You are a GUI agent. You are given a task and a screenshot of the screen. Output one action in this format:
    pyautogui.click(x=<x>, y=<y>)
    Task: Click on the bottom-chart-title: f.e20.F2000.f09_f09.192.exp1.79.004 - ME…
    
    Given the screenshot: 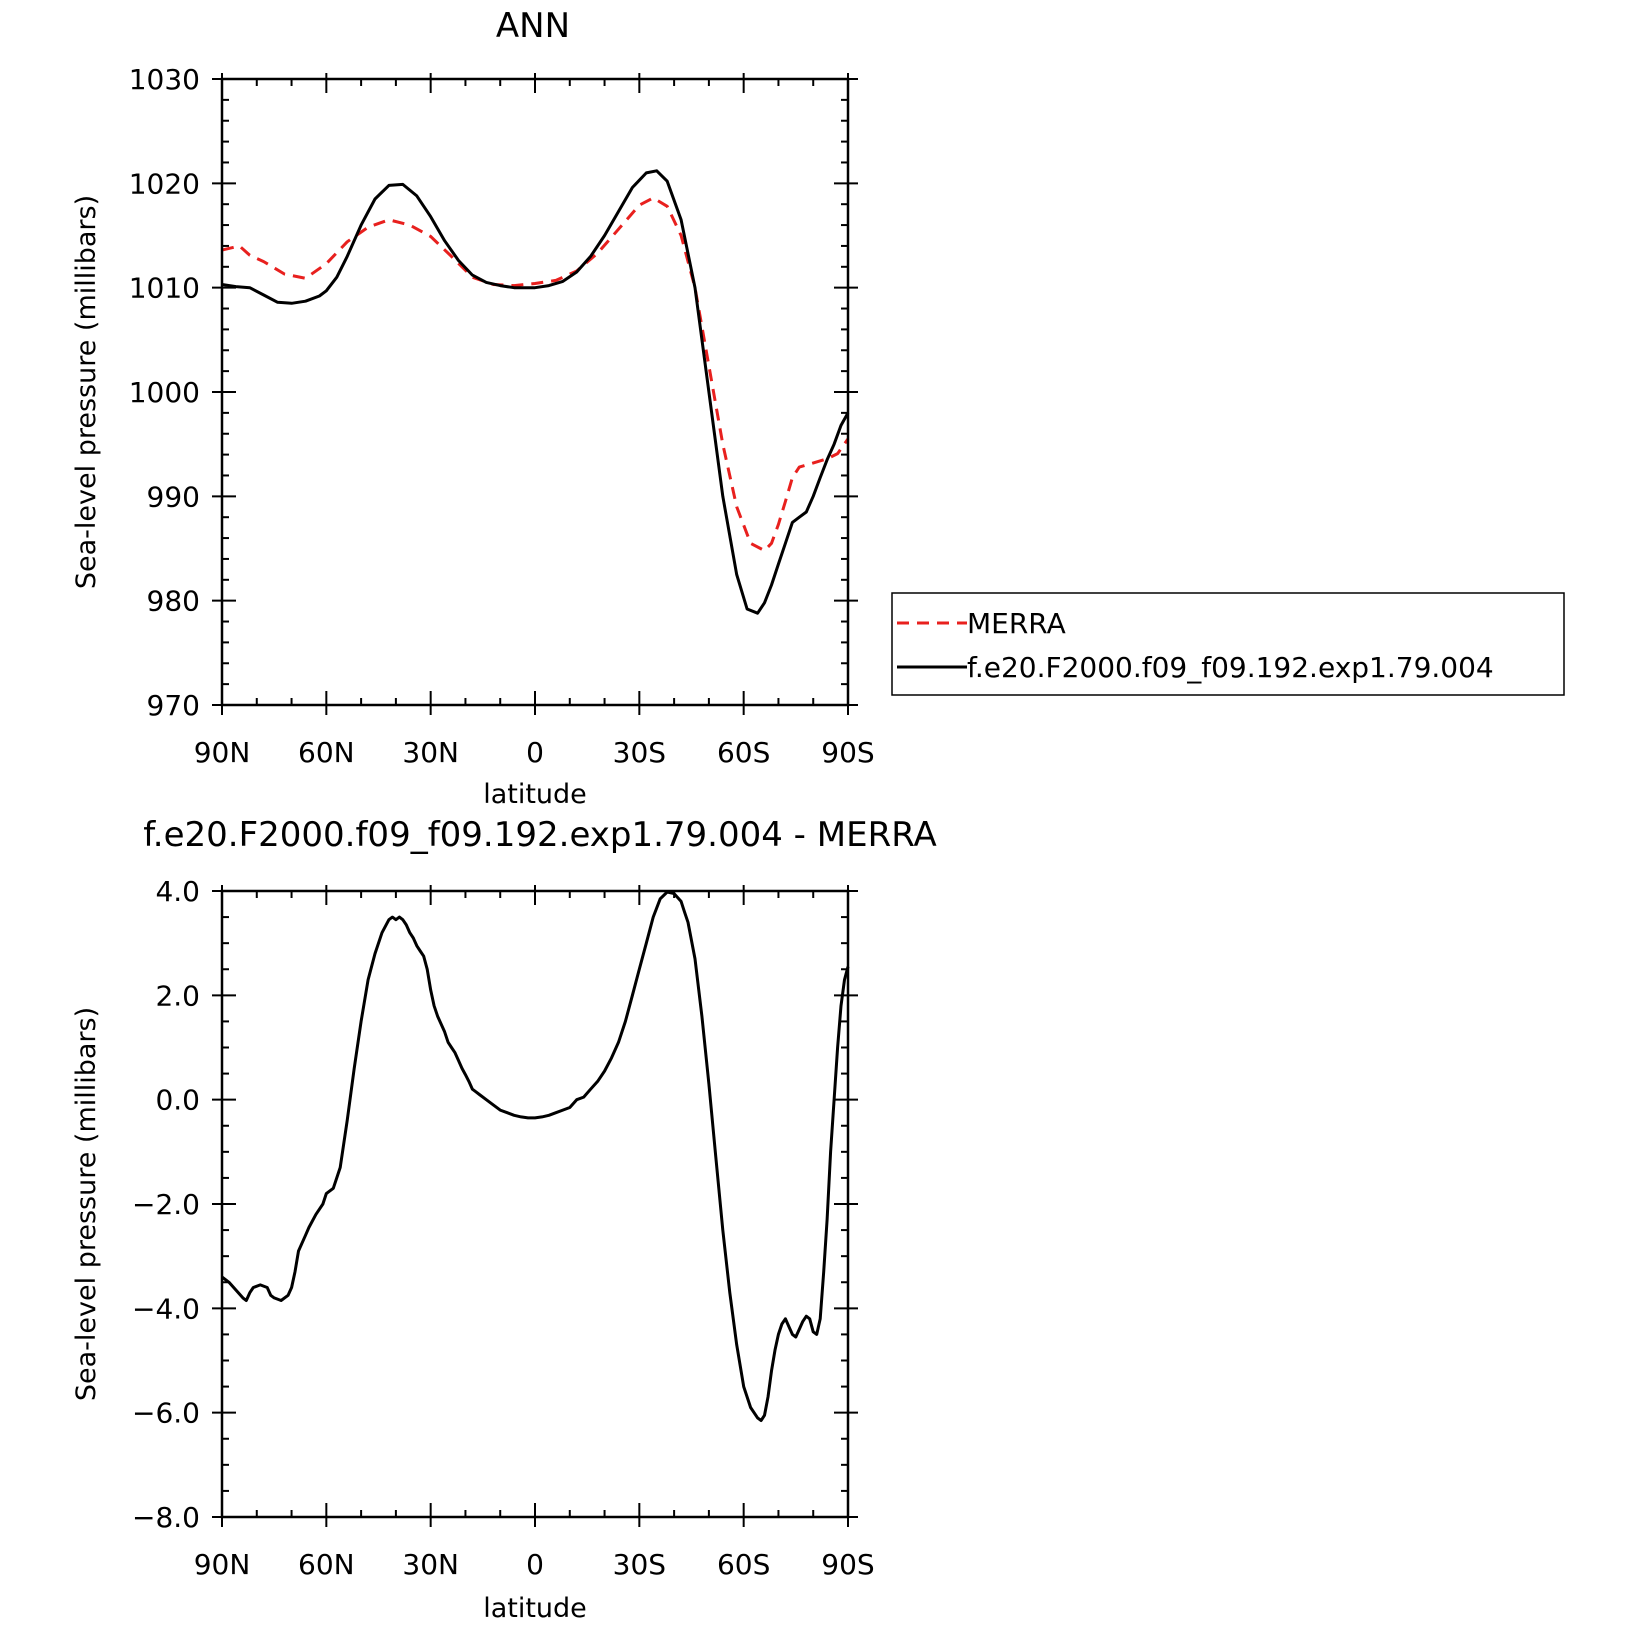 What is the action you would take?
    pyautogui.click(x=539, y=835)
    